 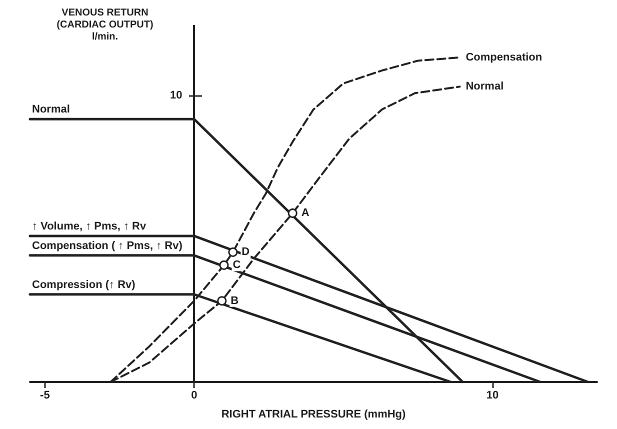 What do you see at coordinates (236, 265) in the screenshot?
I see `annotation: C` at bounding box center [236, 265].